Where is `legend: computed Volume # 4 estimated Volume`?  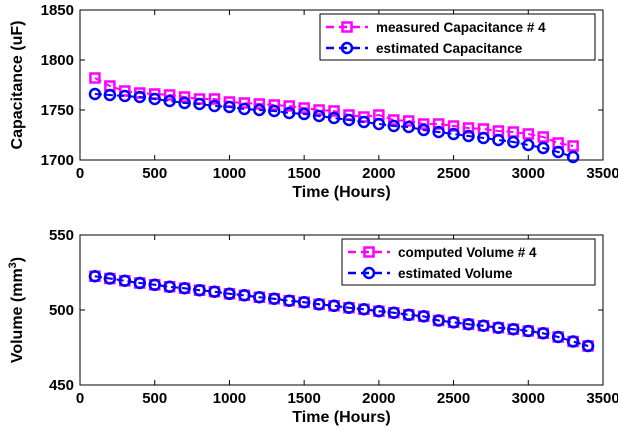 legend: computed Volume # 4 estimated Volume is located at coordinates (468, 262).